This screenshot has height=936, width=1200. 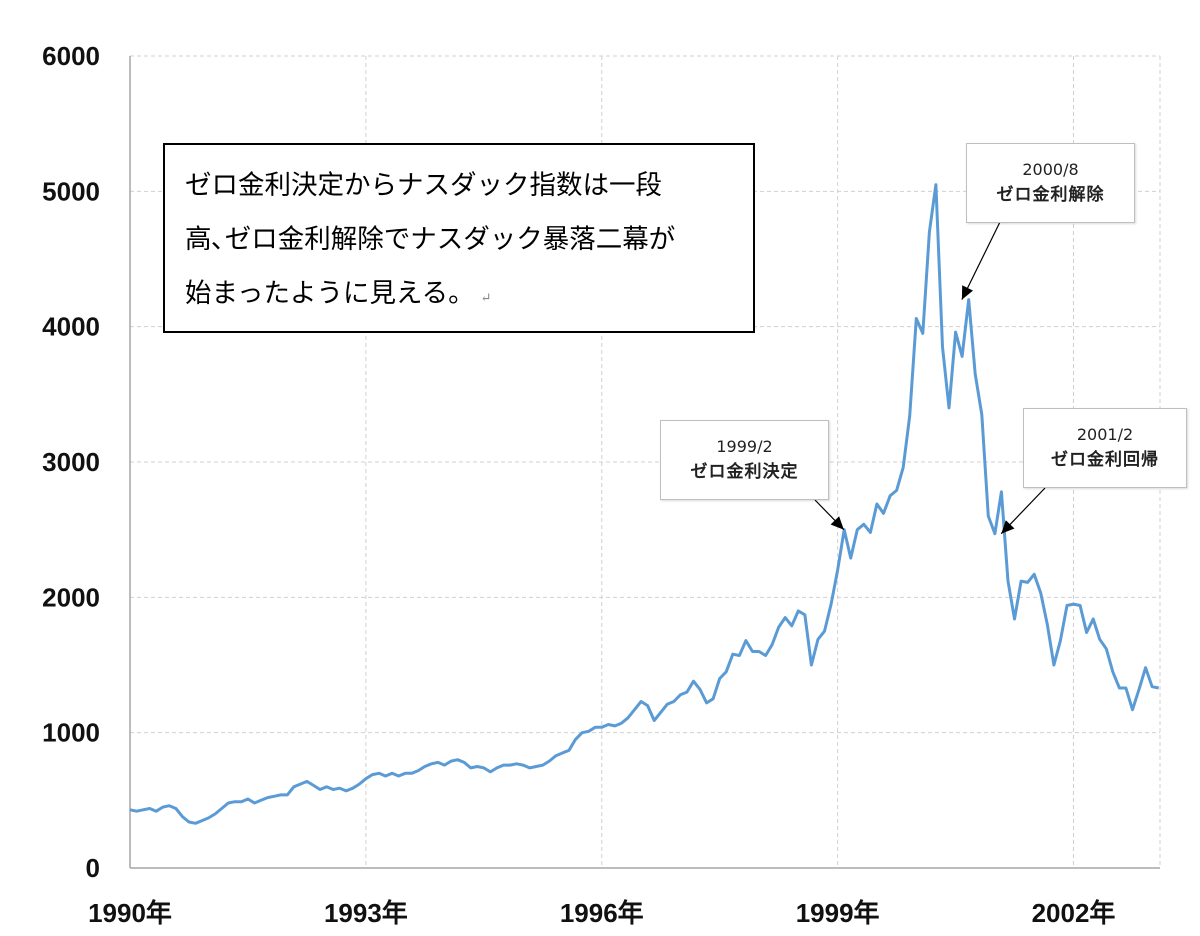 What do you see at coordinates (130, 913) in the screenshot?
I see `x-tick-label: 1990年` at bounding box center [130, 913].